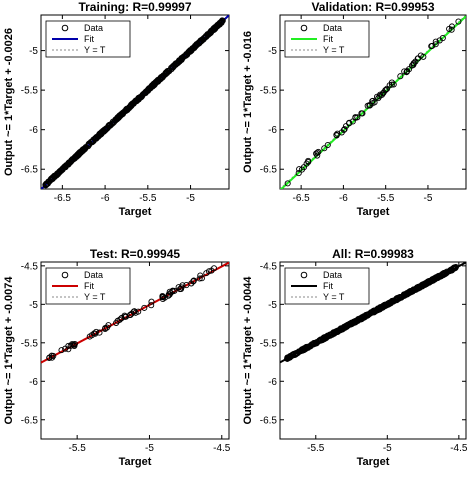 This screenshot has width=474, height=477. I want to click on y-axis-label: Output ~= 1*Target + -0.016, so click(248, 102).